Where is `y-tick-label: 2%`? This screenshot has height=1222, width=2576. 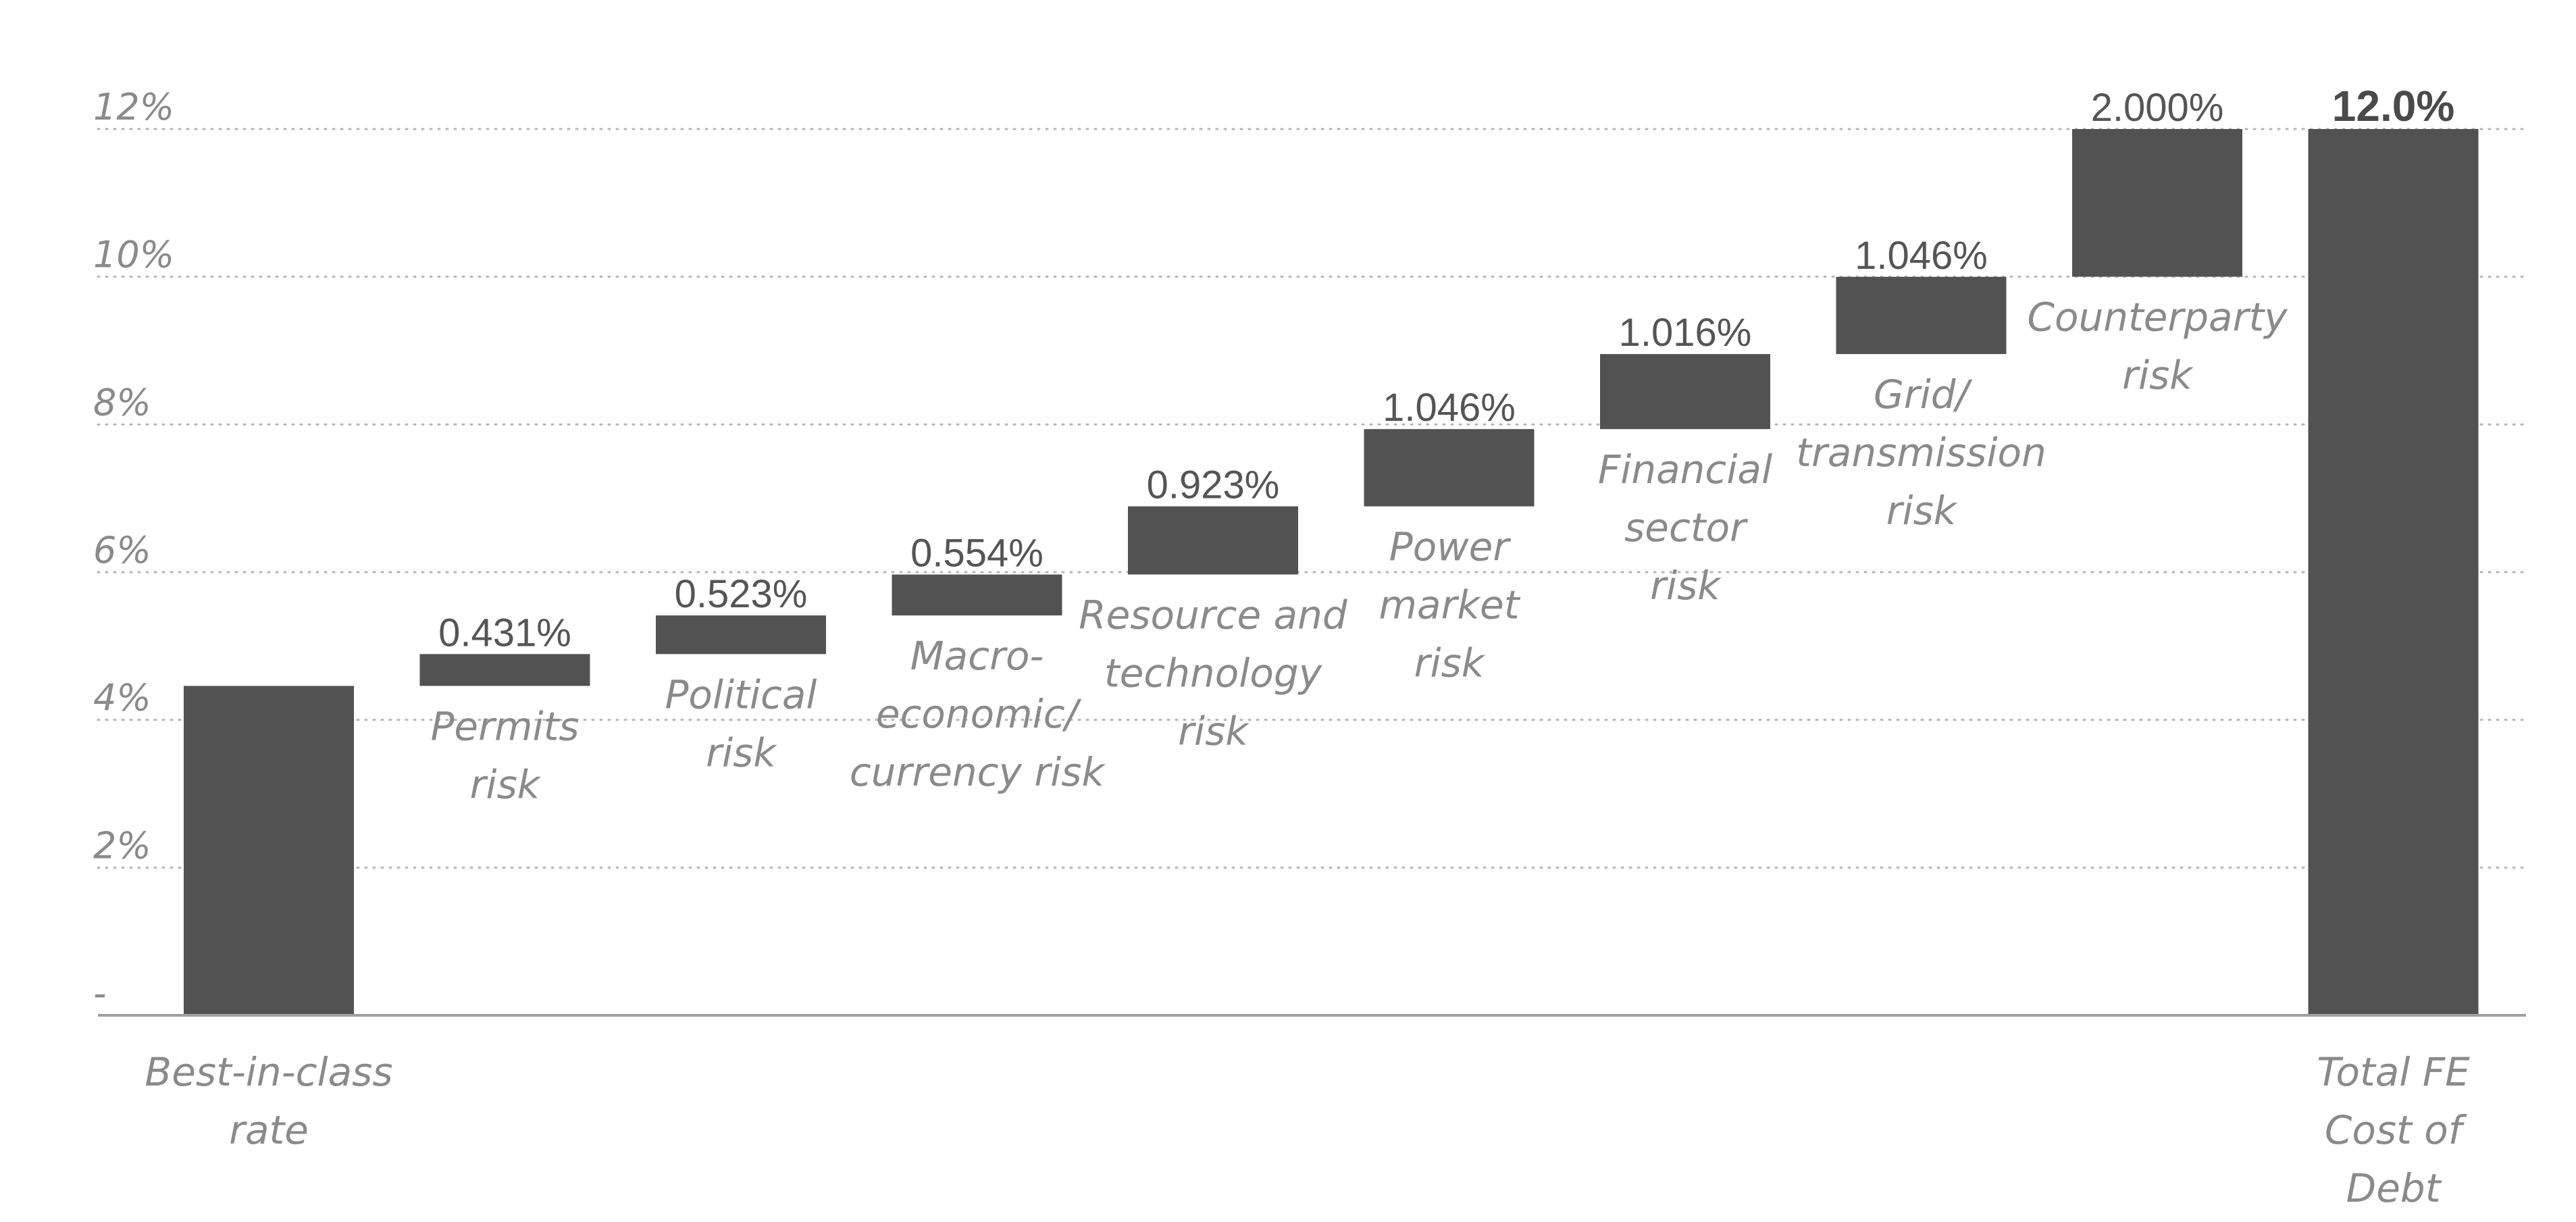 y-tick-label: 2% is located at coordinates (122, 845).